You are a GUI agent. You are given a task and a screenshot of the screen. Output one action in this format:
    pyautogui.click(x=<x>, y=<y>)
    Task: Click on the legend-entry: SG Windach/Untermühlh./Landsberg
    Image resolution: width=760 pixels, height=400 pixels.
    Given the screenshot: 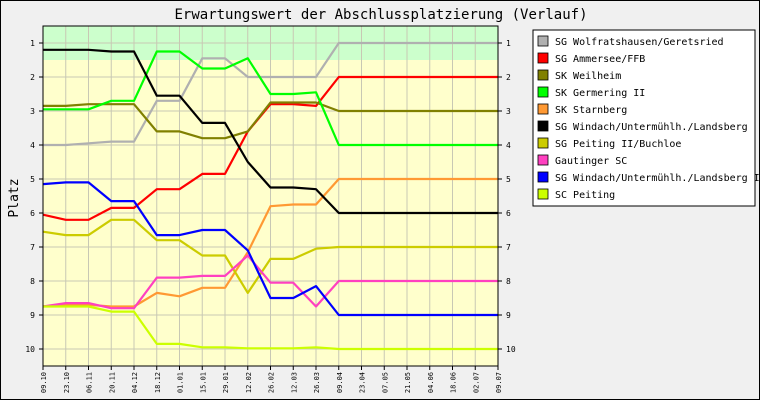 What is the action you would take?
    pyautogui.click(x=651, y=127)
    